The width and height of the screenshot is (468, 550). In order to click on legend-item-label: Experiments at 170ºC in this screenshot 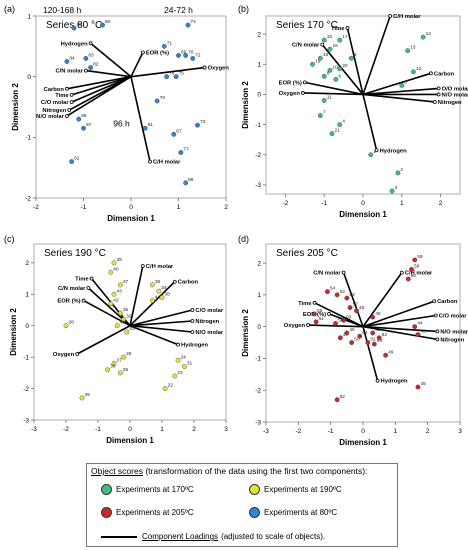, I will do `click(155, 489)`.